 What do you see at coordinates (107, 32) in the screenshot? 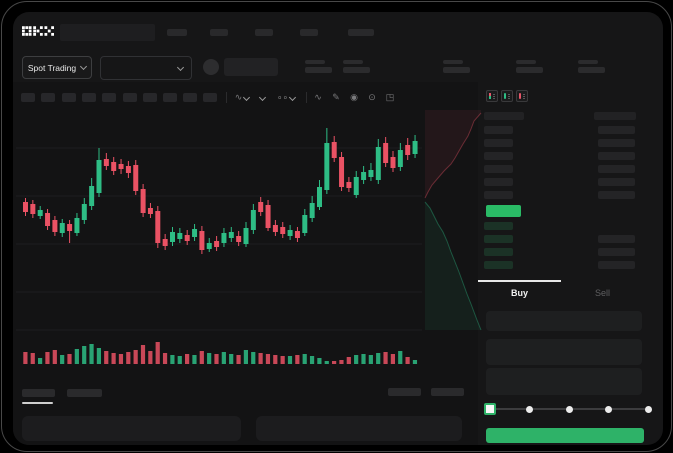
I see `search-placeholder` at bounding box center [107, 32].